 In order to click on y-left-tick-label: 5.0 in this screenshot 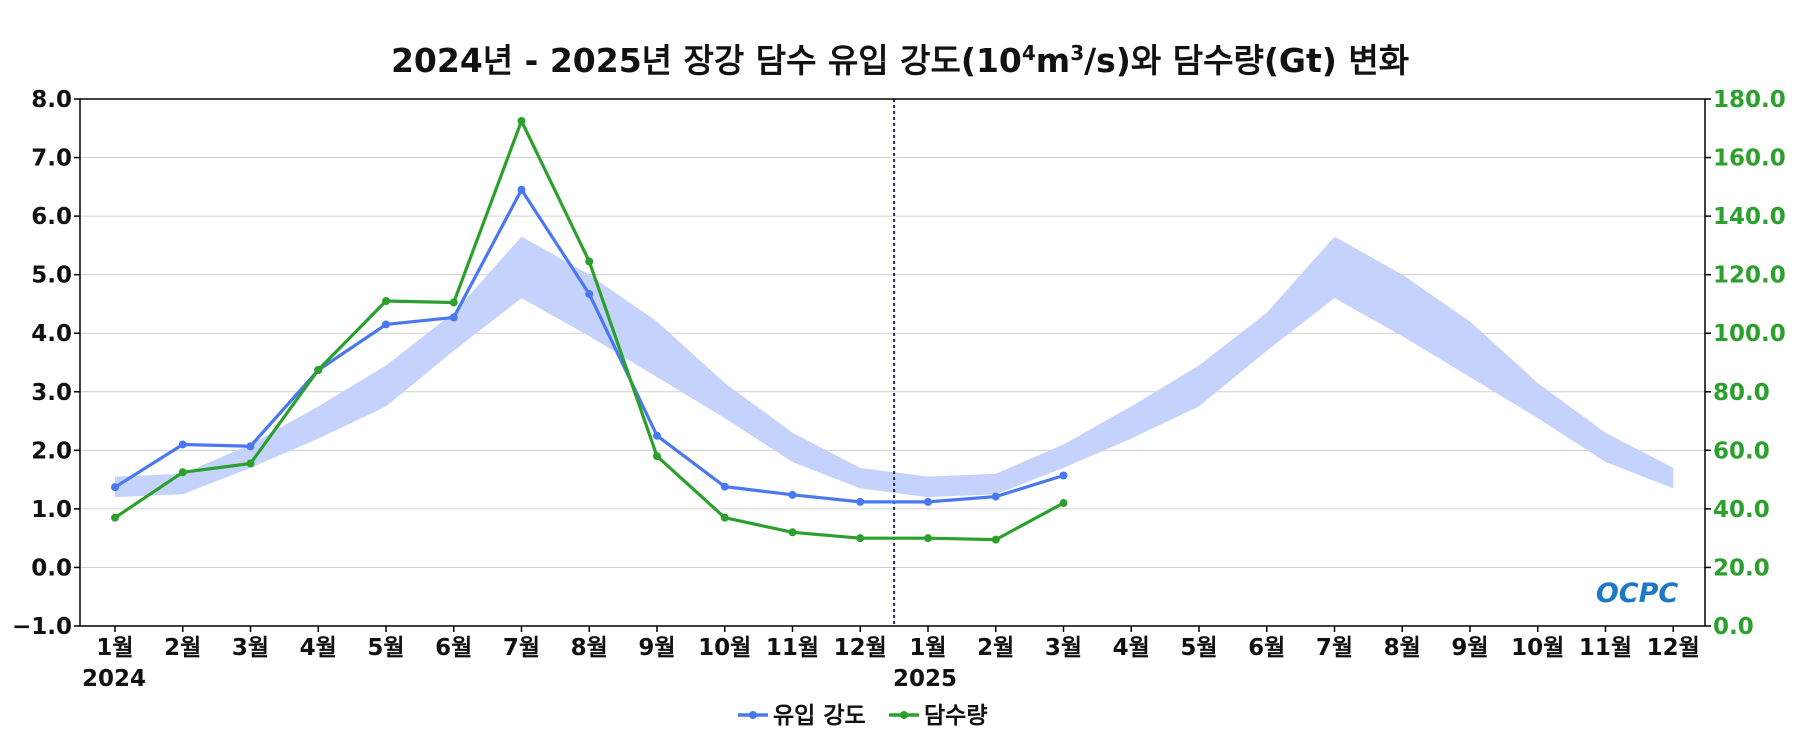, I will do `click(51, 276)`.